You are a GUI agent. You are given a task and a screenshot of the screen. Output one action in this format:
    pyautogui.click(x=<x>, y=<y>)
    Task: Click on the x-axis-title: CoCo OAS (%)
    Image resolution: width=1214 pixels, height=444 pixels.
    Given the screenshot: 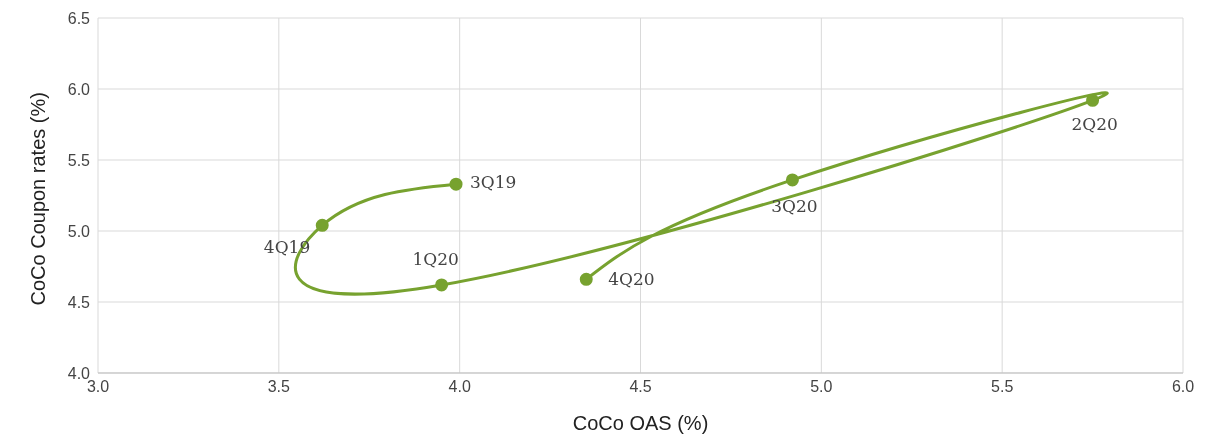 What is the action you would take?
    pyautogui.click(x=640, y=423)
    